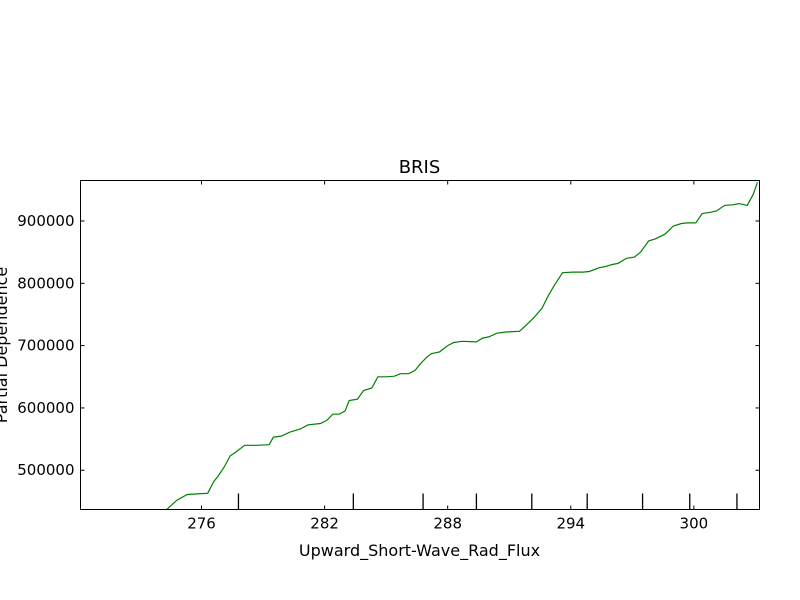  Describe the element at coordinates (324, 524) in the screenshot. I see `x-tick-label: 282` at that location.